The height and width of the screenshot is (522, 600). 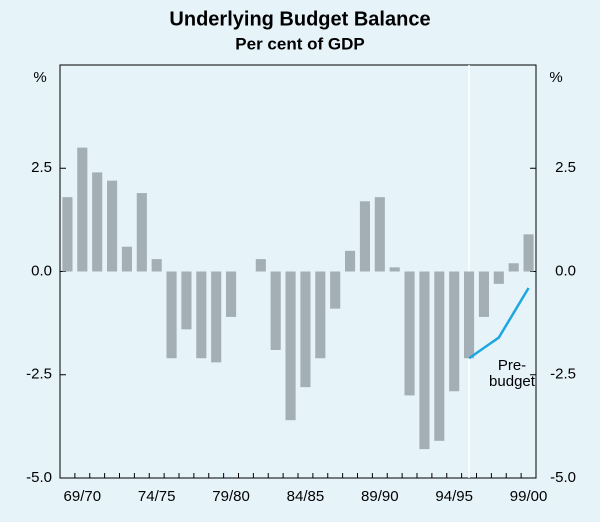 I want to click on x-tick-label: 99/00, so click(x=529, y=496).